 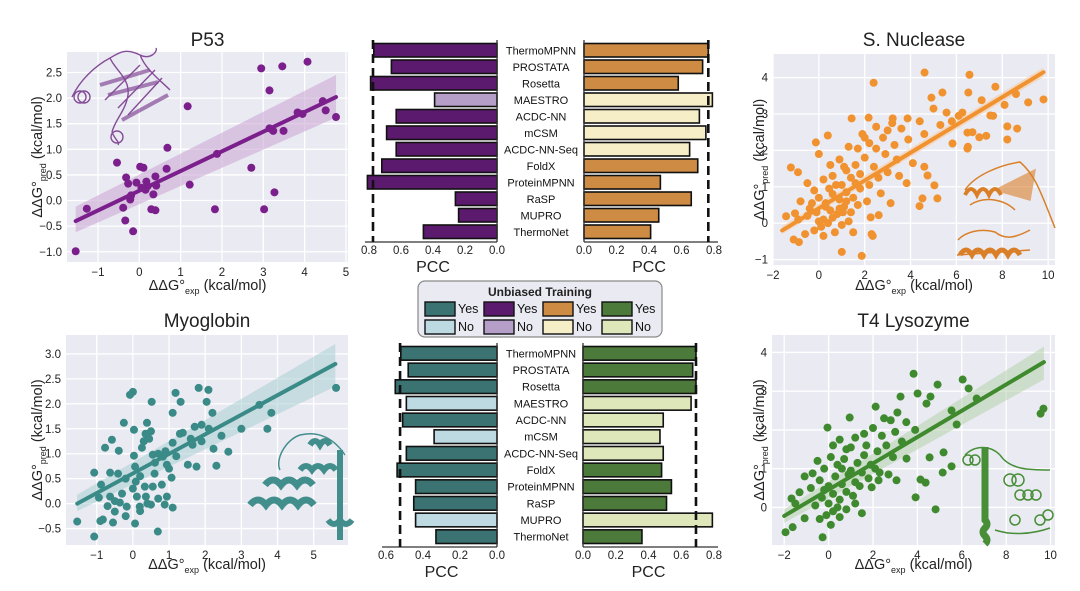 I want to click on y-tick-label: 2.0, so click(x=53, y=405).